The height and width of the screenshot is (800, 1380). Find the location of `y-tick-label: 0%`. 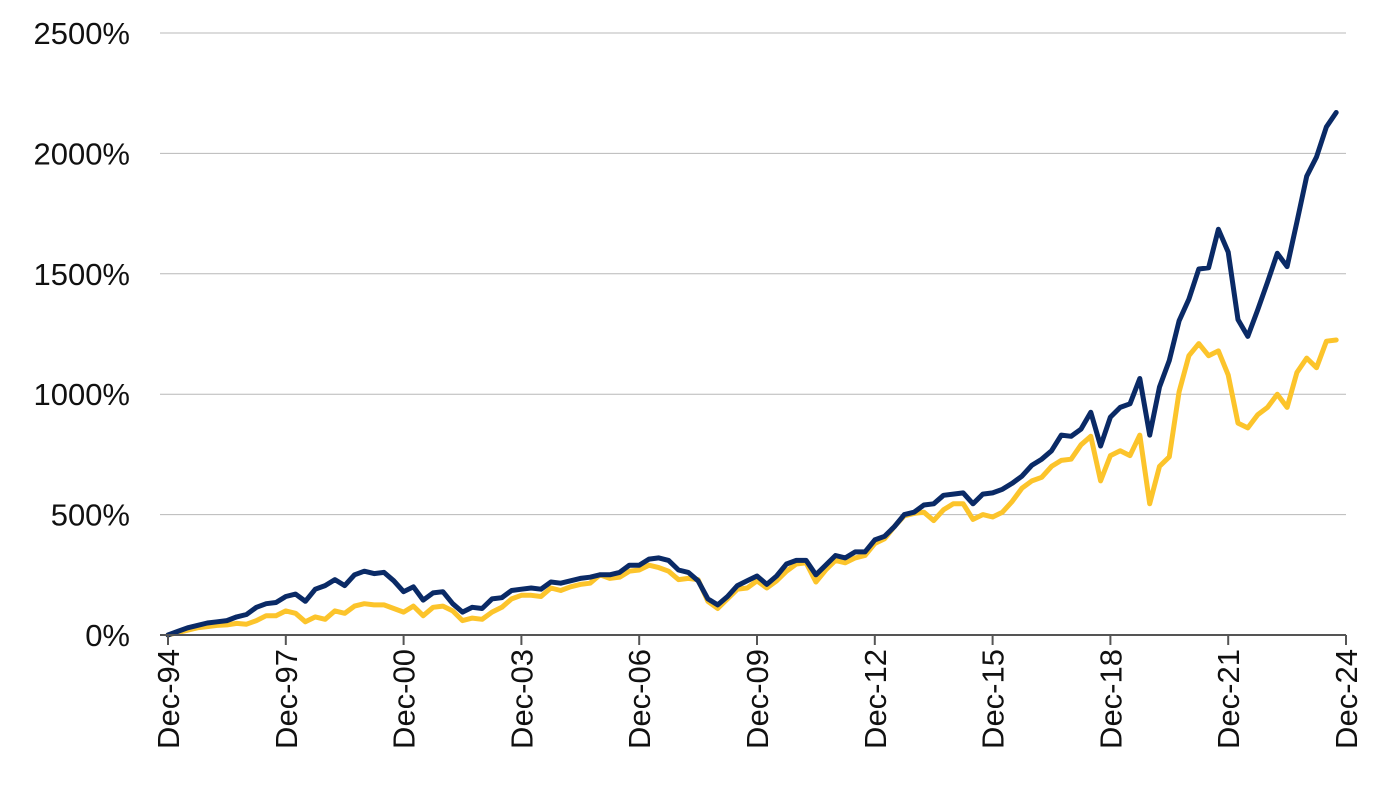

y-tick-label: 0% is located at coordinates (107, 635).